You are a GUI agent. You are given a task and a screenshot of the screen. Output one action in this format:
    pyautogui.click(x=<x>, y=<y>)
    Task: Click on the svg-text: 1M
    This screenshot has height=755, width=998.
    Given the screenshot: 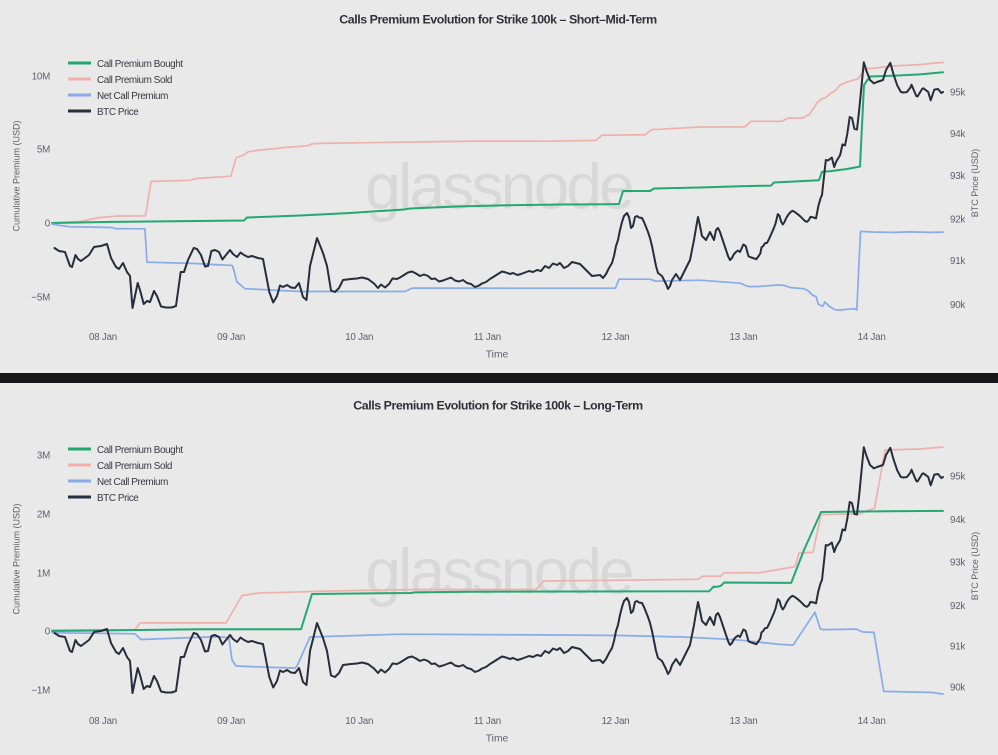 What is the action you would take?
    pyautogui.click(x=43, y=574)
    